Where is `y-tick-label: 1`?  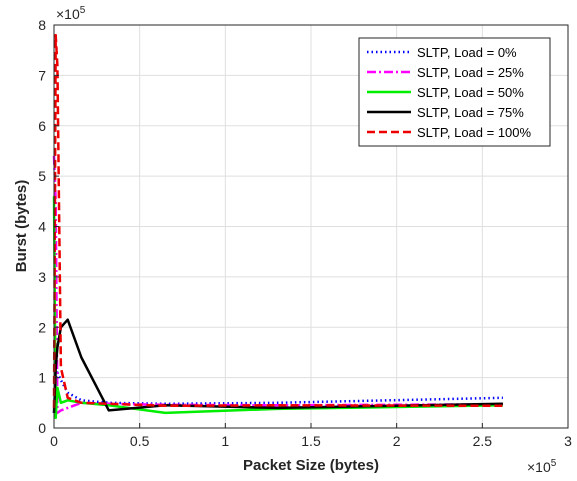 y-tick-label: 1 is located at coordinates (42, 378).